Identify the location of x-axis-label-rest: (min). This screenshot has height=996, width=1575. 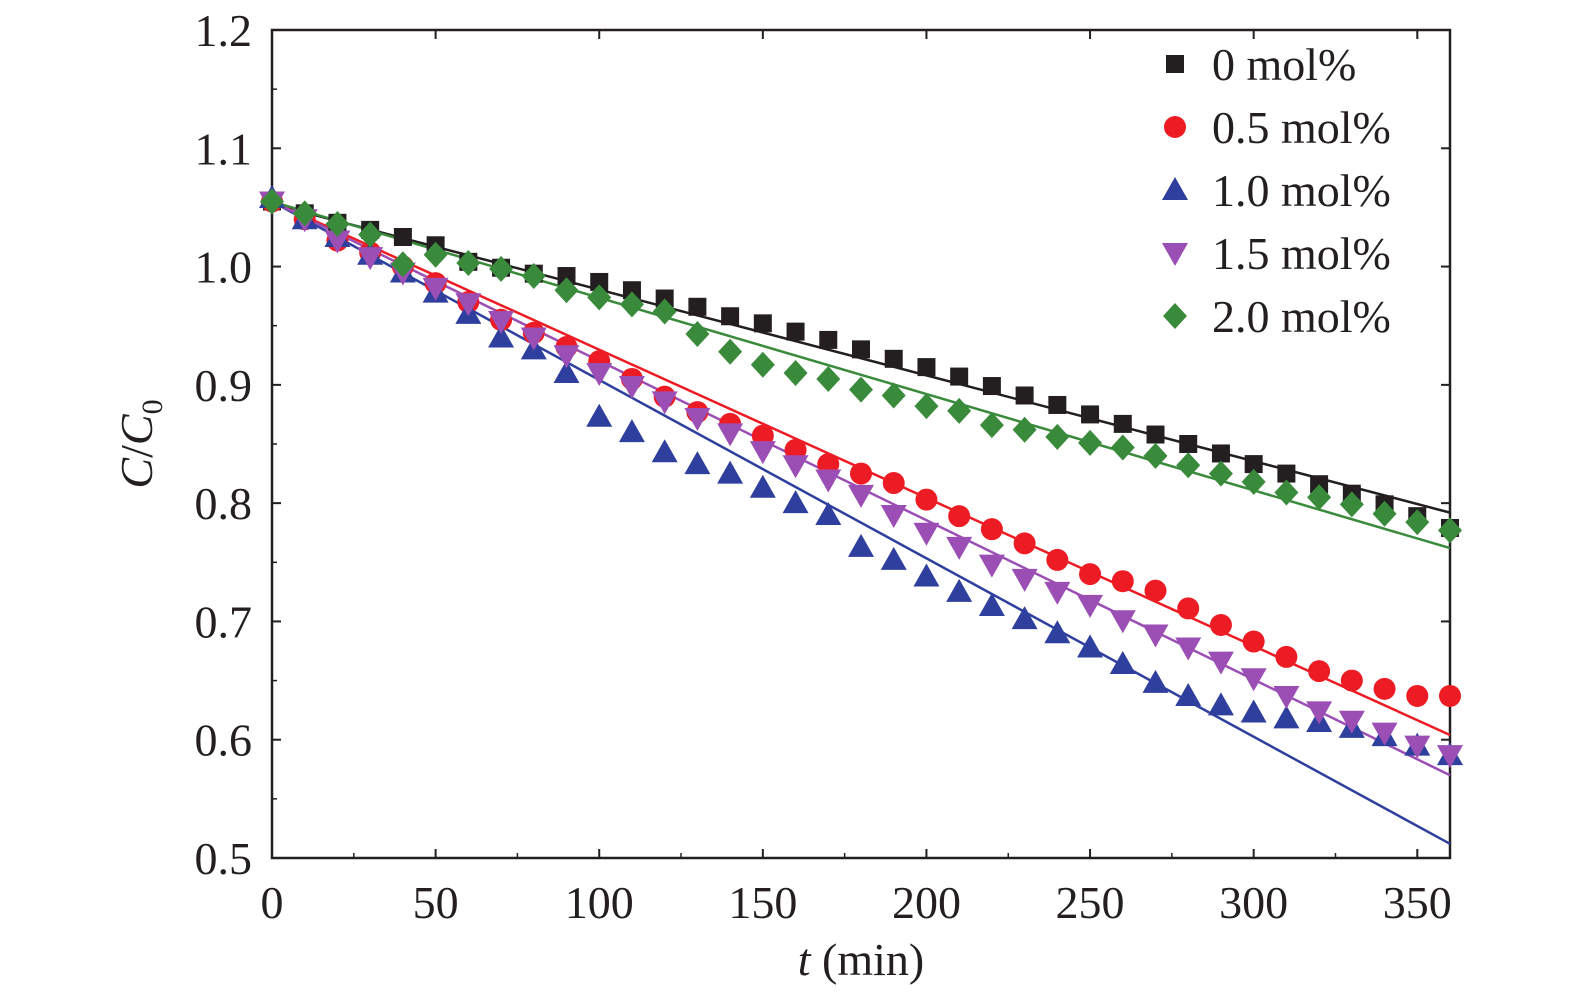
(868, 959).